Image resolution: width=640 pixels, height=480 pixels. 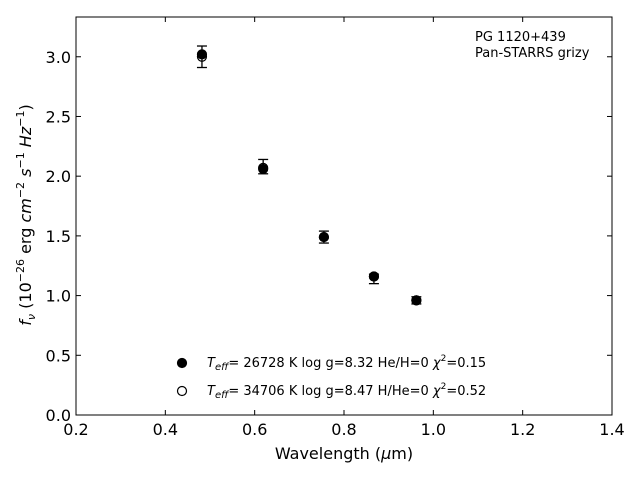 I want to click on legend-marker-filled, so click(x=182, y=363).